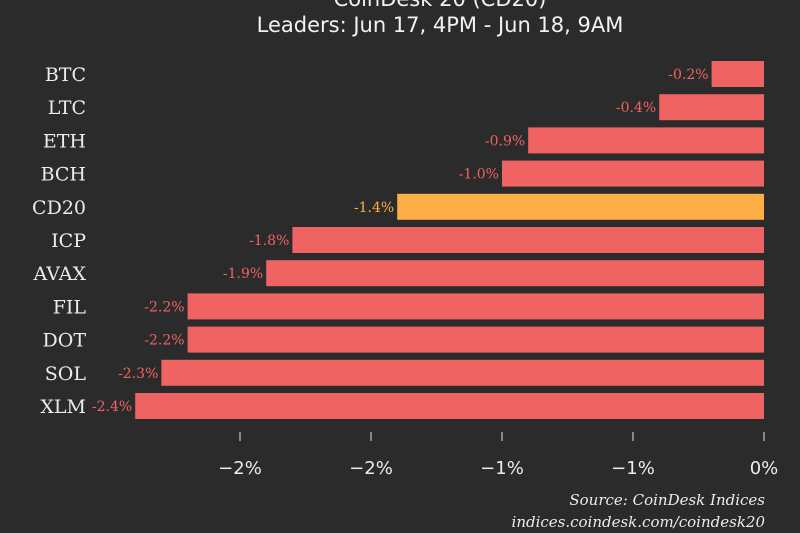 This screenshot has width=800, height=533. Describe the element at coordinates (112, 407) in the screenshot. I see `value-label-xlm: -2.4%` at that location.